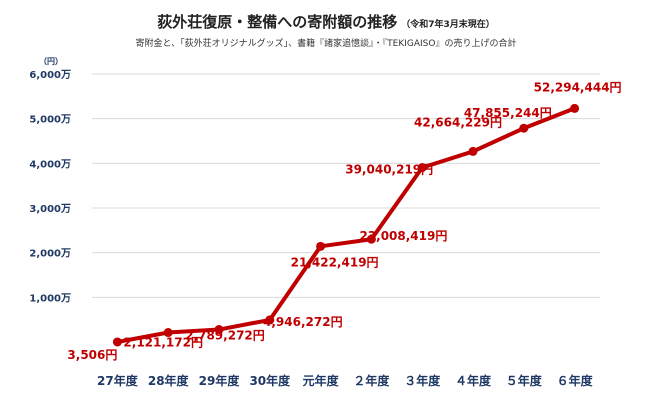 This screenshot has width=652, height=413. Describe the element at coordinates (51, 61) in the screenshot. I see `y-axis-unit: （円）` at that location.